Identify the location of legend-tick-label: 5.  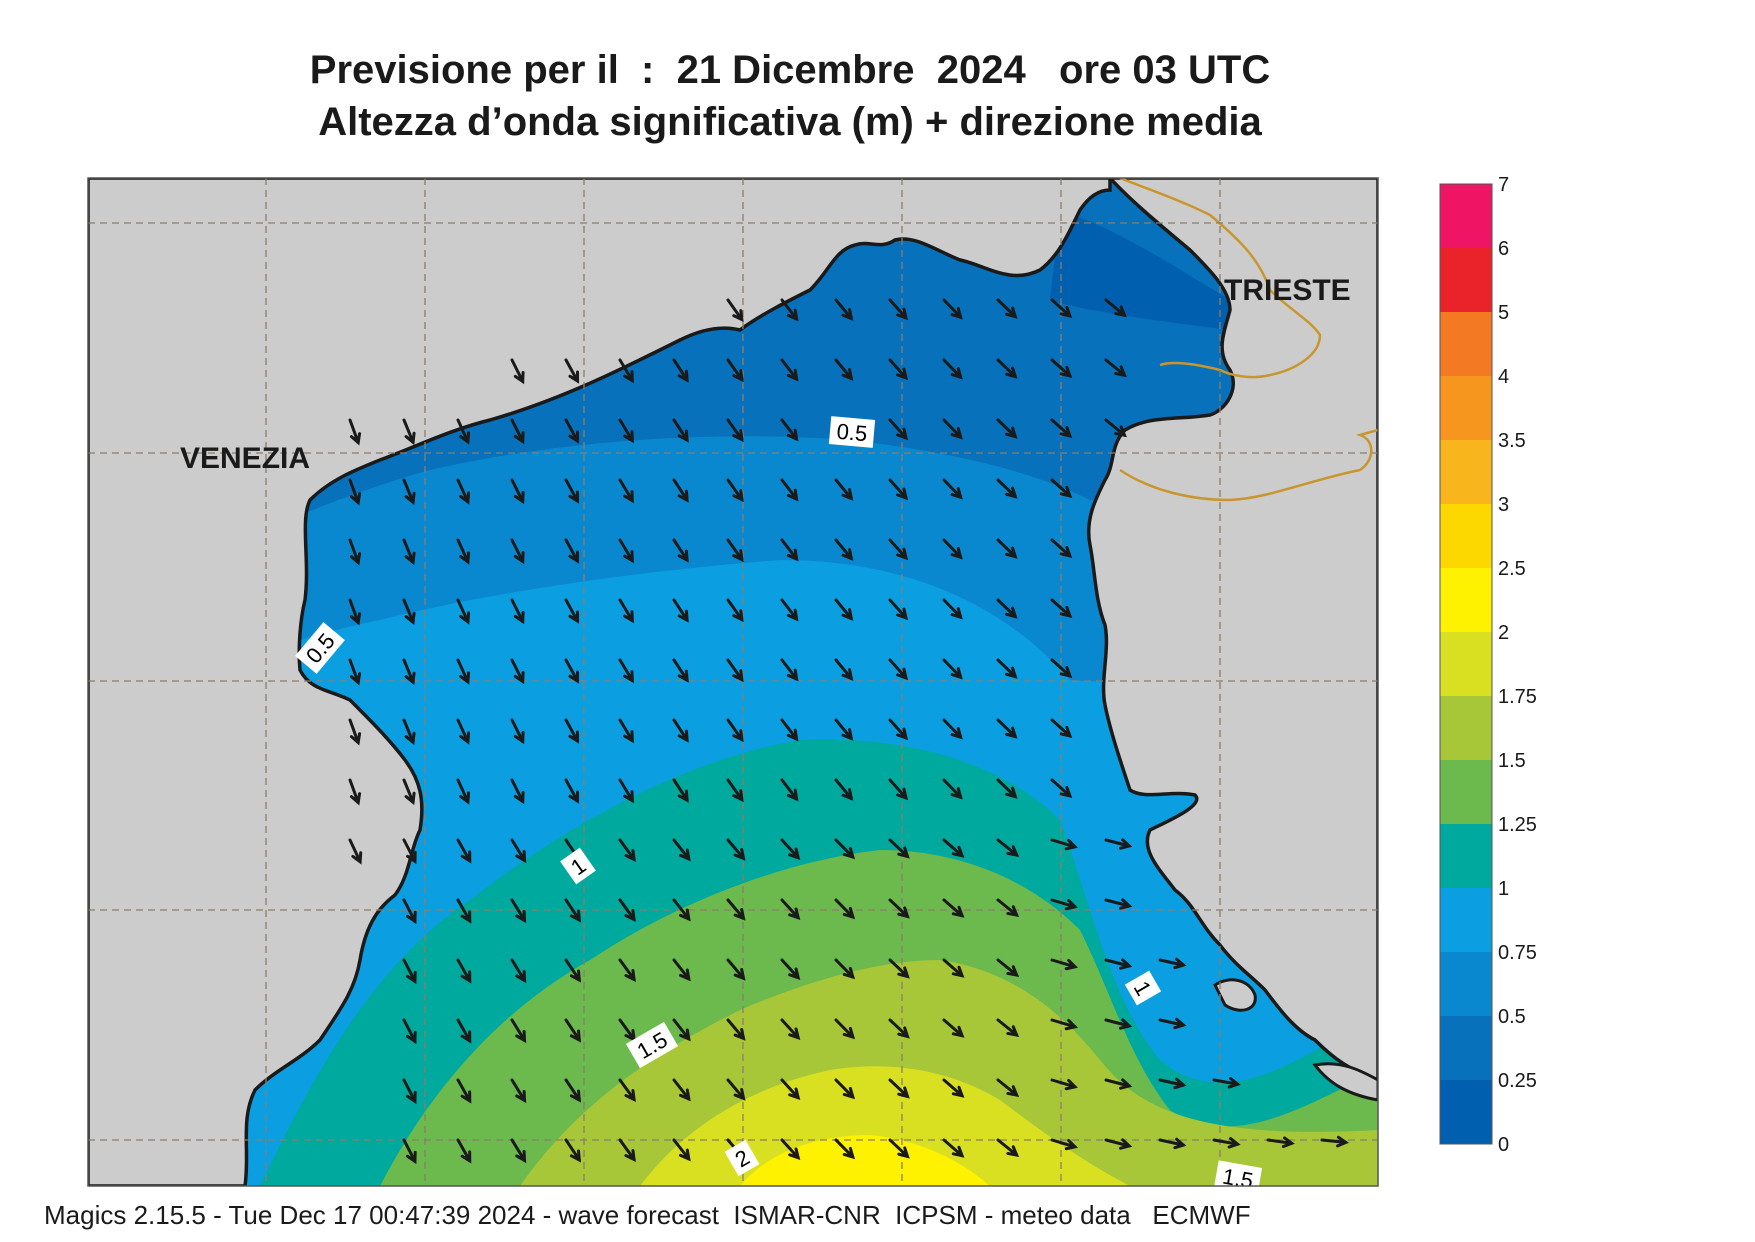
(1503, 313).